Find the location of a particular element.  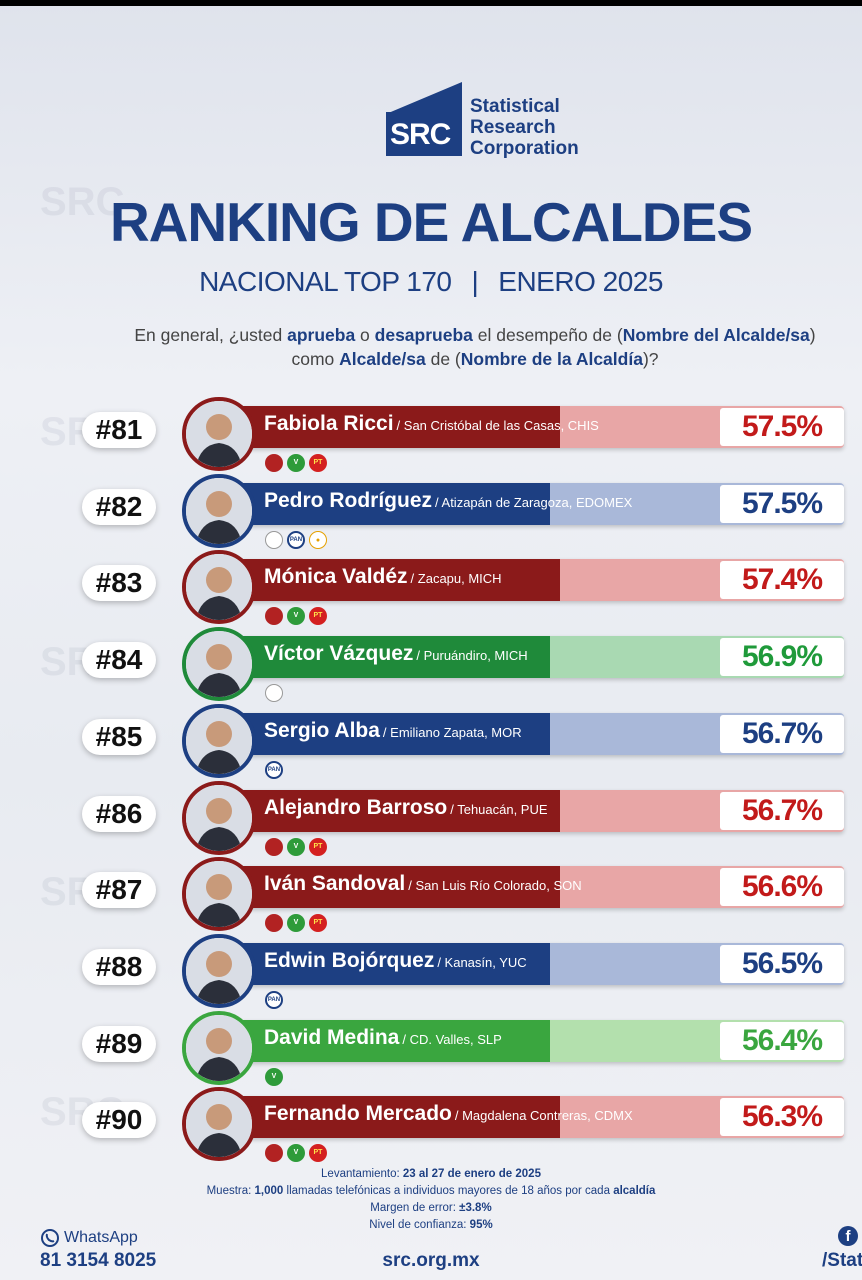

ranking-row: #88 Edwin Bojórquez / Kanasín, YUC 56.5% PAN is located at coordinates (431, 971).